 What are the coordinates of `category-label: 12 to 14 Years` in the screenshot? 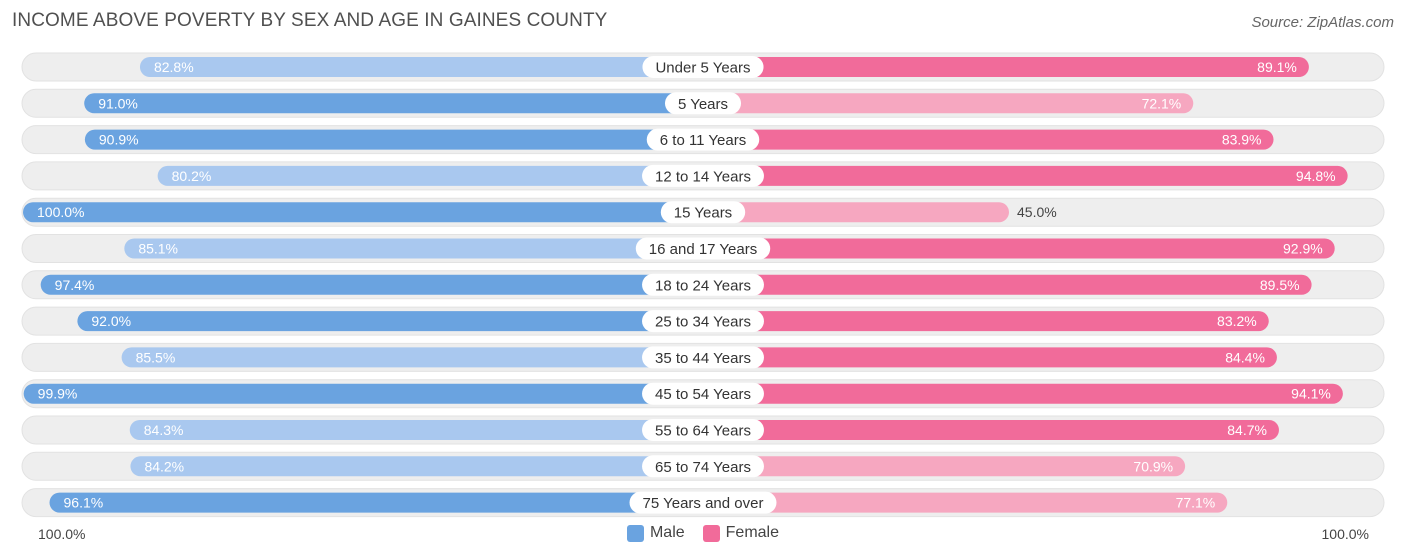 It's located at (703, 175).